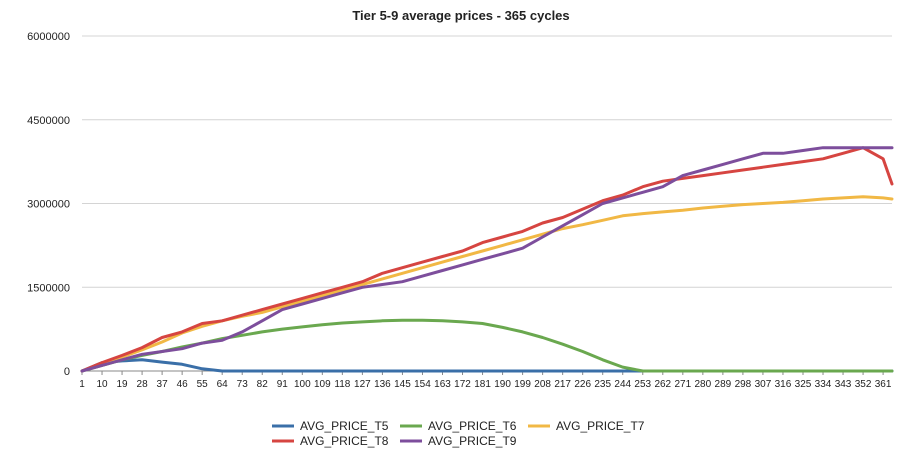 This screenshot has width=922, height=462. I want to click on x-tick-label: 352, so click(863, 384).